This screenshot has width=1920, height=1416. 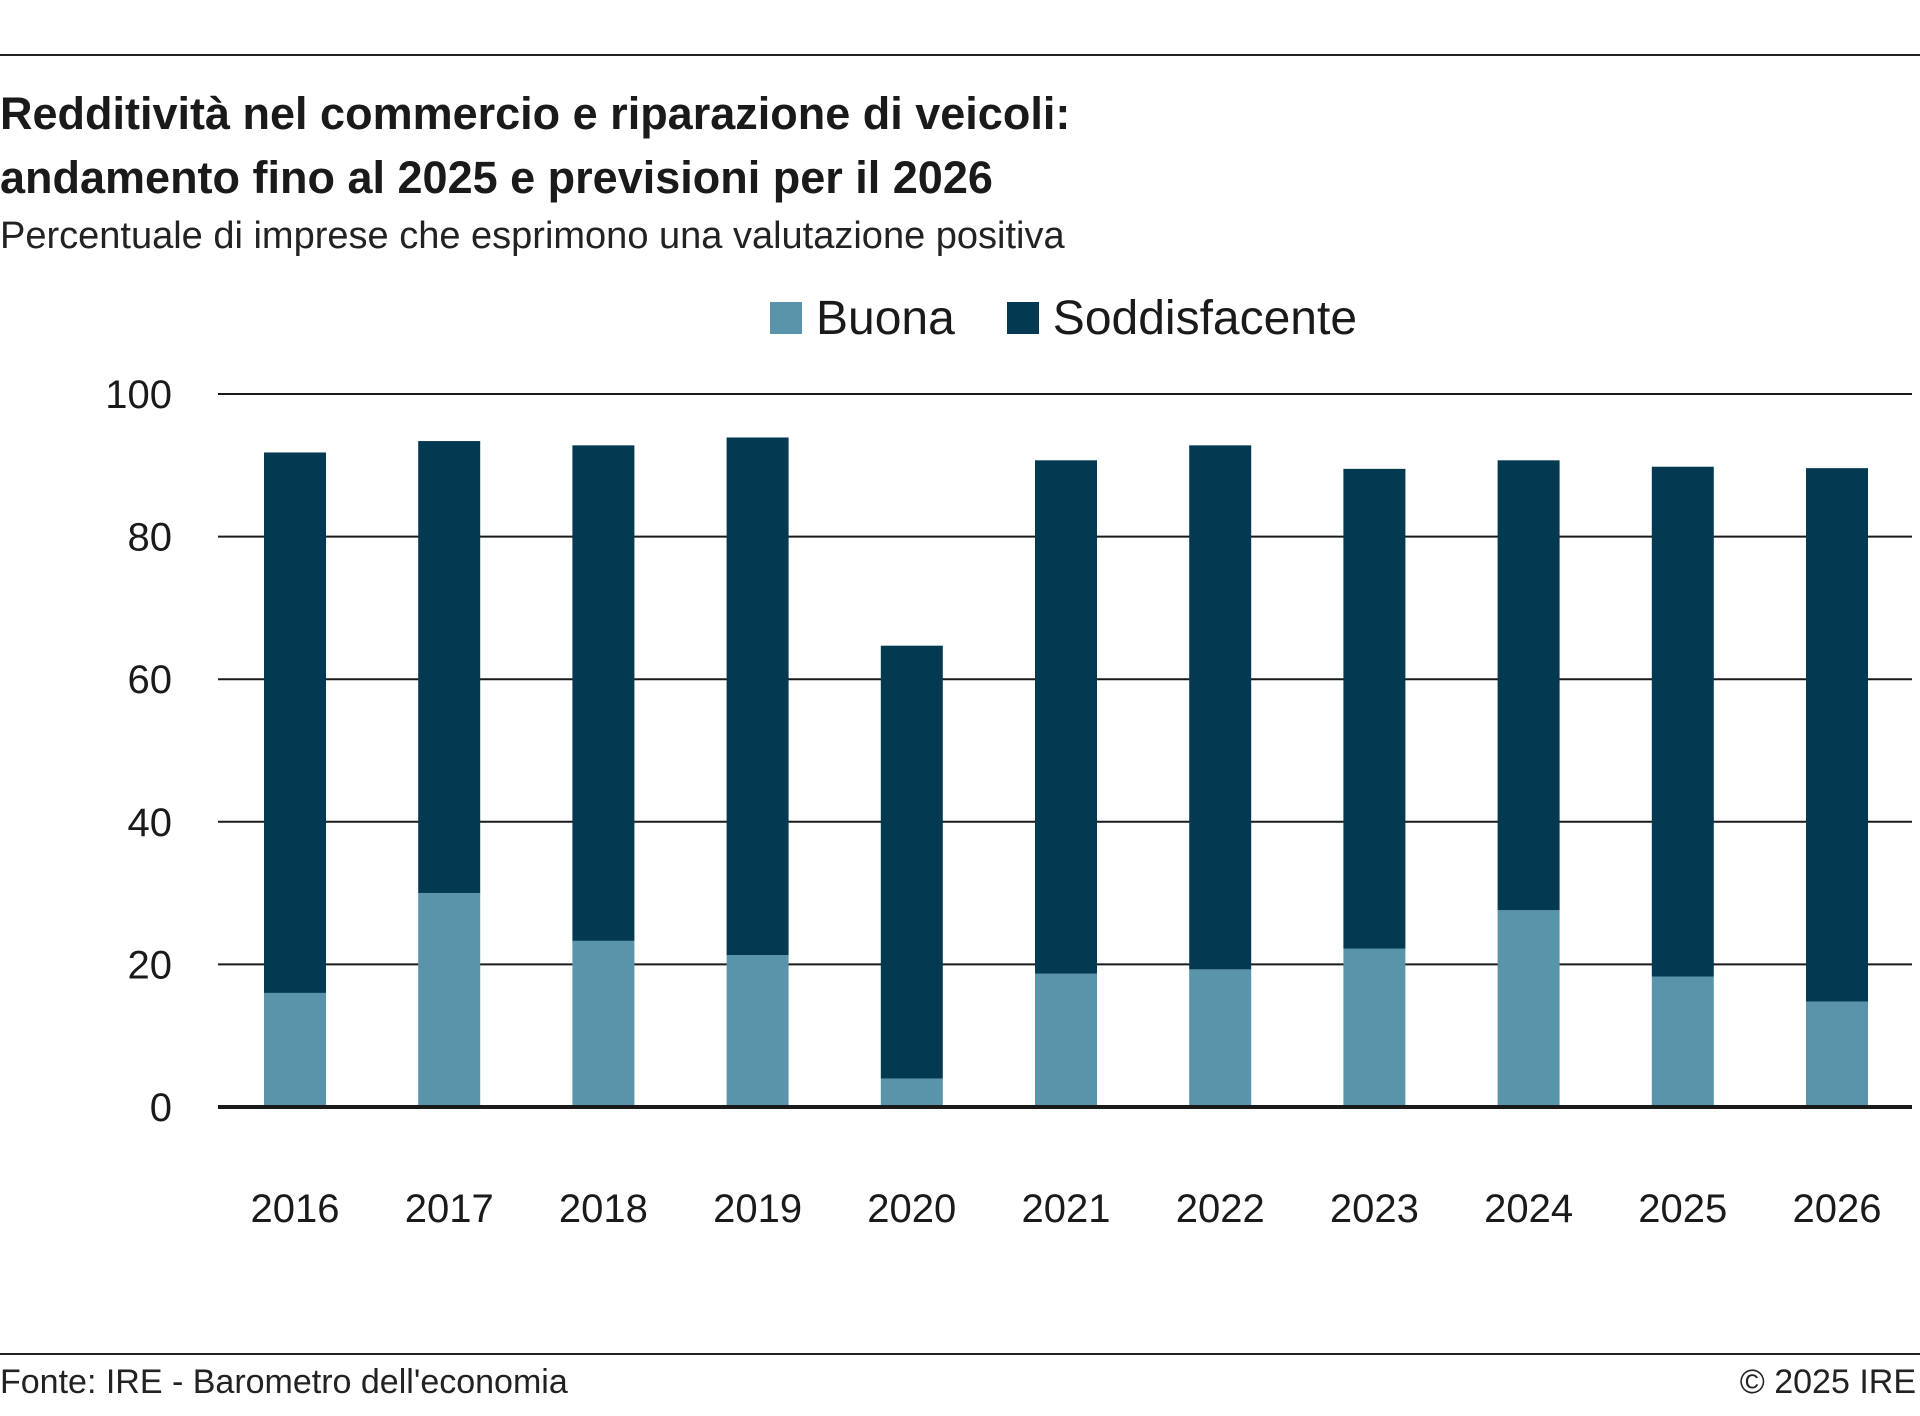 I want to click on copyright-note: © 2025 IRE, so click(x=1827, y=1382).